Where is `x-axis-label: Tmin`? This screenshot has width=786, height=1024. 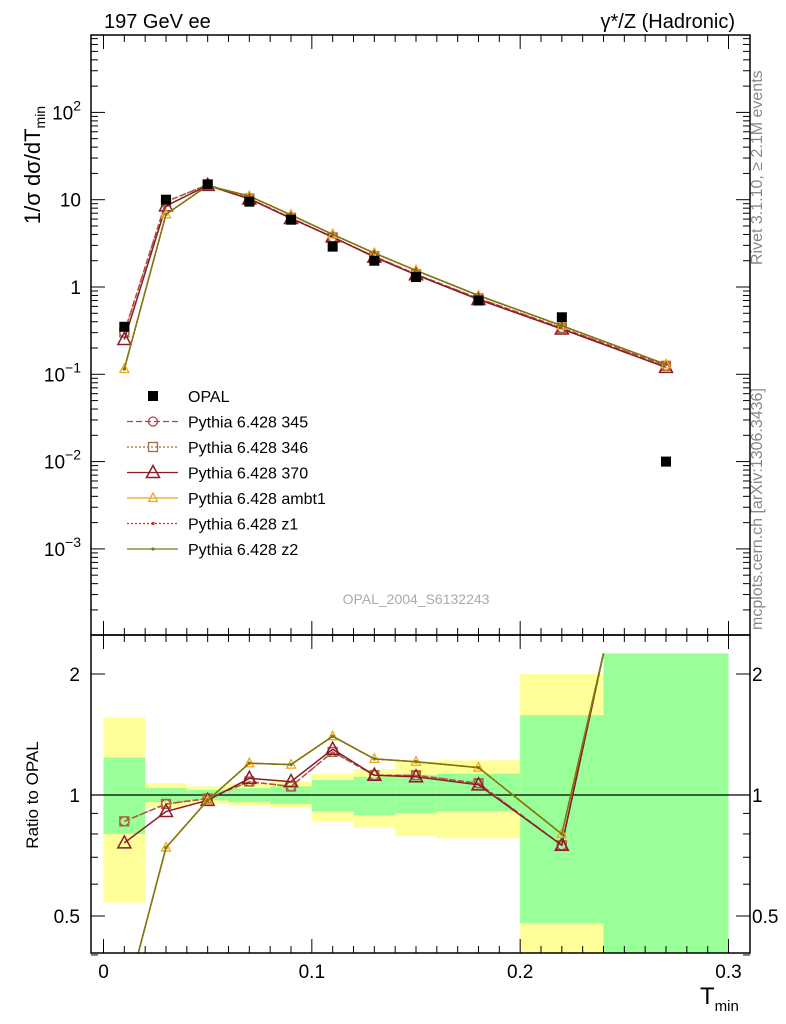 x-axis-label: Tmin is located at coordinates (719, 999).